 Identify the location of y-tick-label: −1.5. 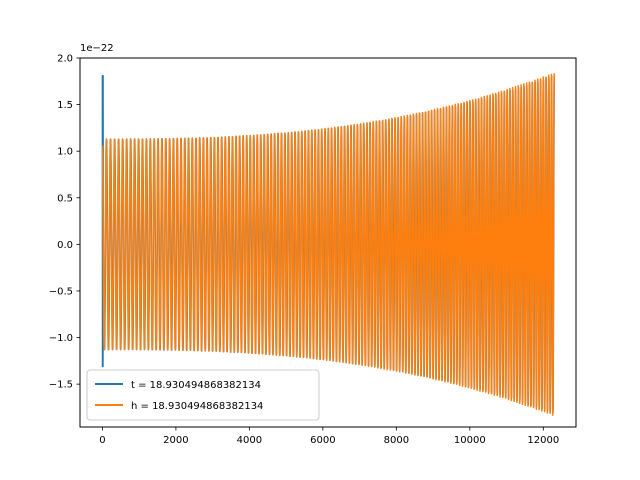
(61, 385).